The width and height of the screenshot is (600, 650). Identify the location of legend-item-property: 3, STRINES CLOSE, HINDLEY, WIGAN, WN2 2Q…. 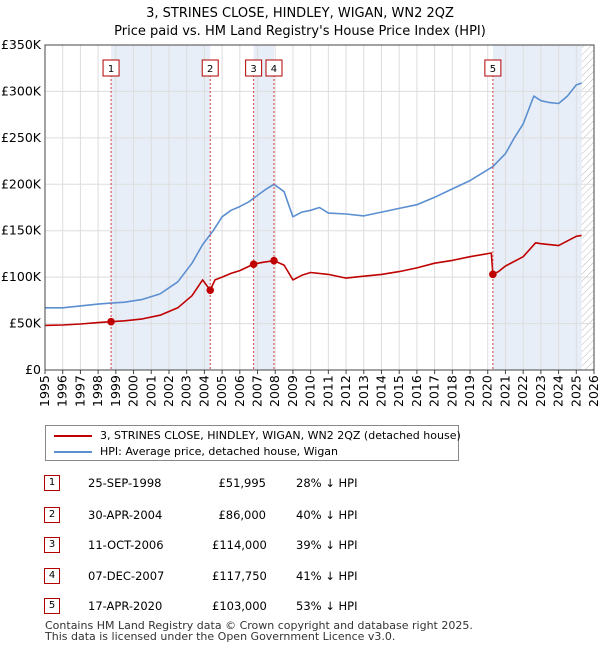
(257, 436).